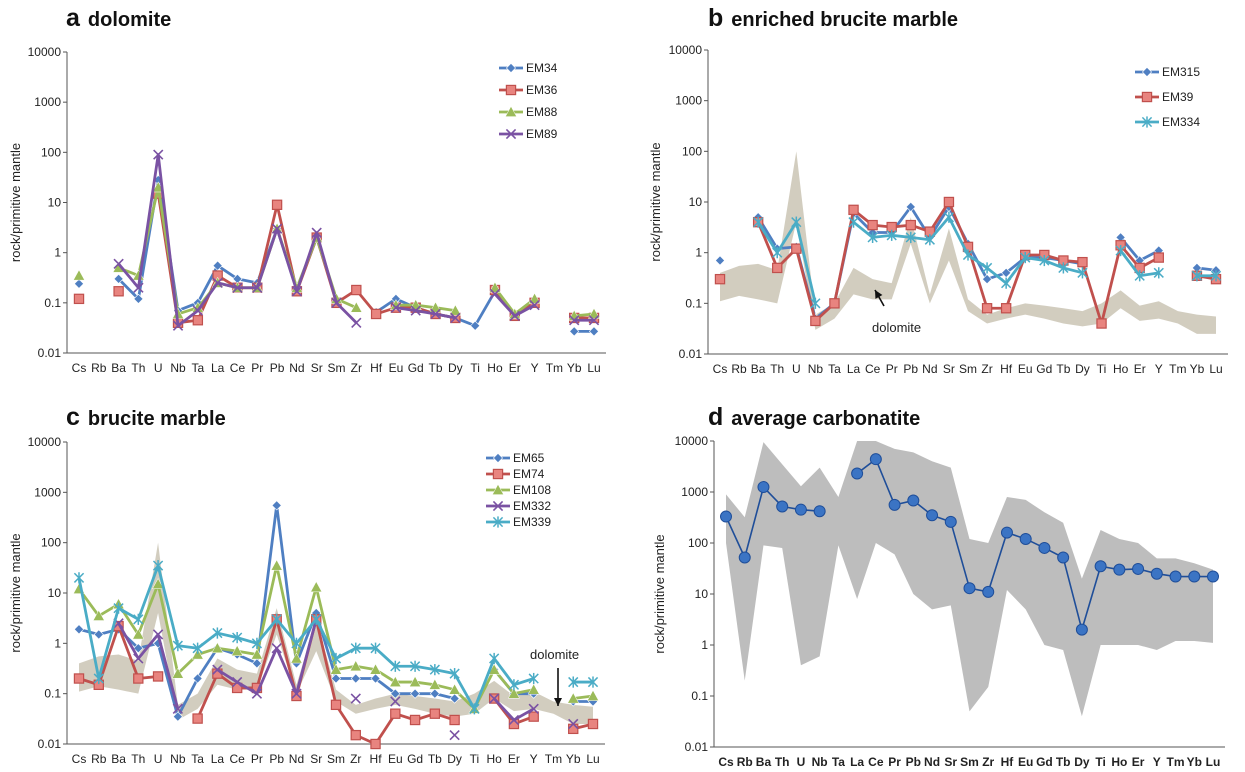  What do you see at coordinates (1102, 369) in the screenshot?
I see `x-tick-label: Ti` at bounding box center [1102, 369].